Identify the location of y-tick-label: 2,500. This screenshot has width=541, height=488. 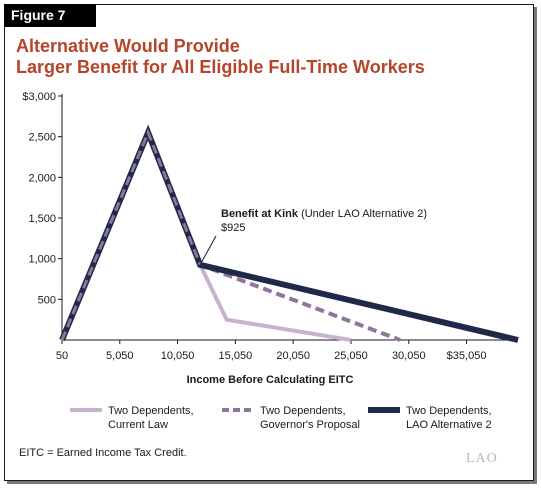
(42, 138).